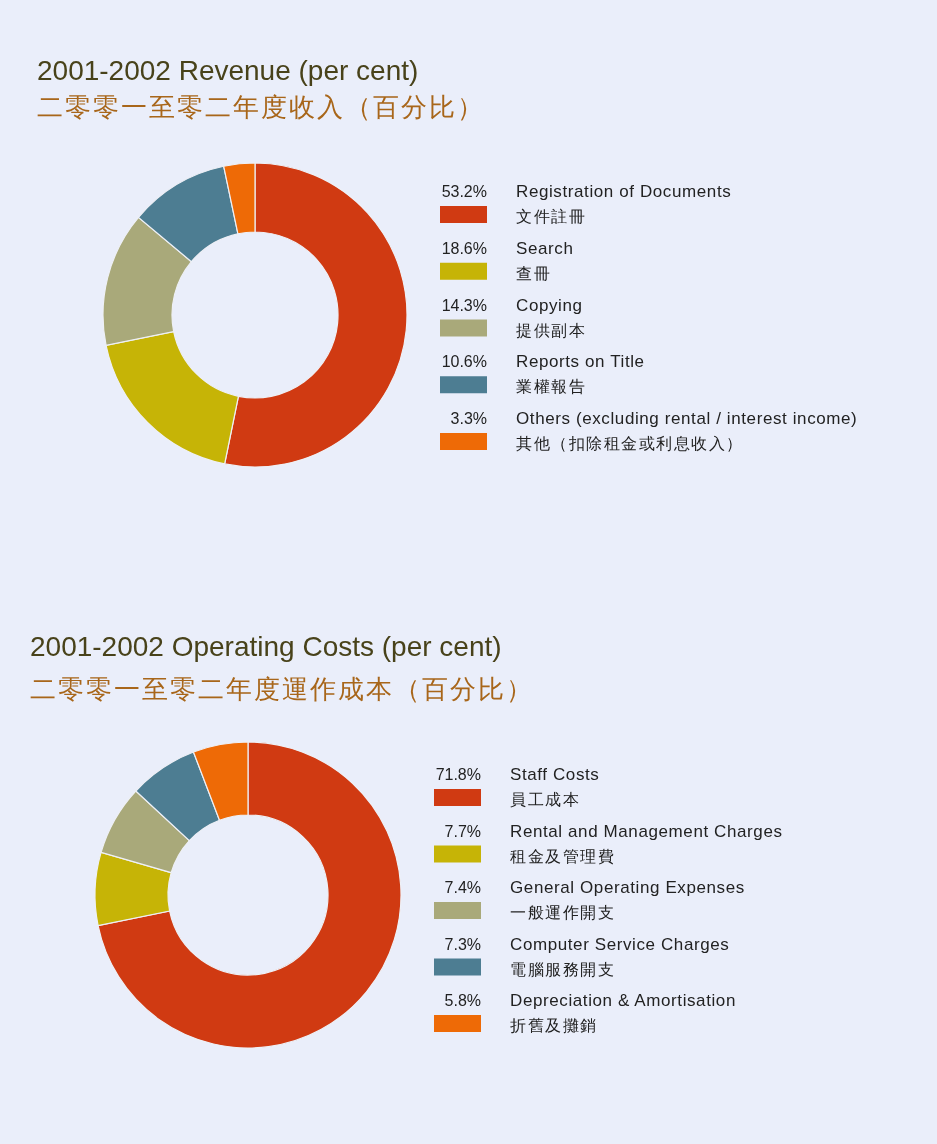  What do you see at coordinates (620, 956) in the screenshot?
I see `legend-label: Computer Service Charges 電腦服務開支` at bounding box center [620, 956].